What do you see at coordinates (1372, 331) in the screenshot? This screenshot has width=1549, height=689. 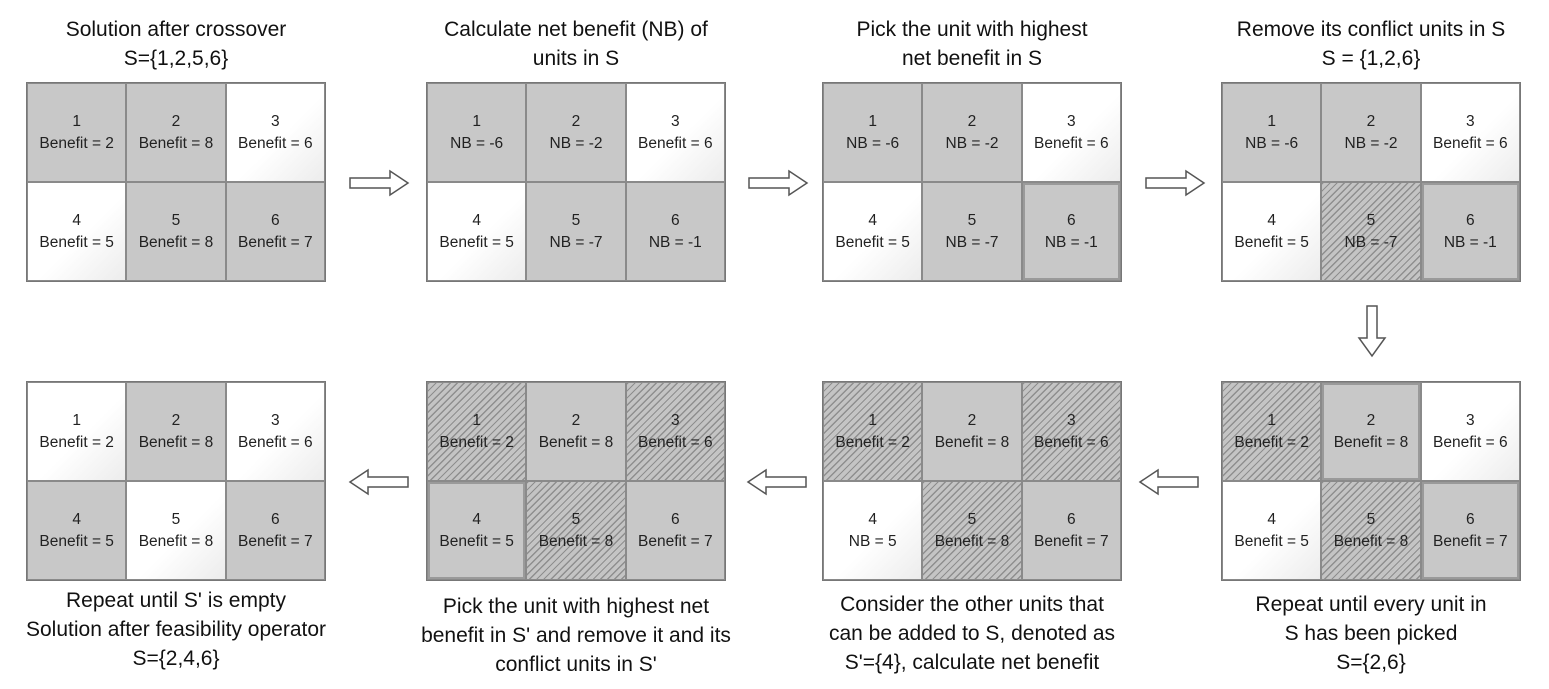 I see `flow-arrow-down-icon` at bounding box center [1372, 331].